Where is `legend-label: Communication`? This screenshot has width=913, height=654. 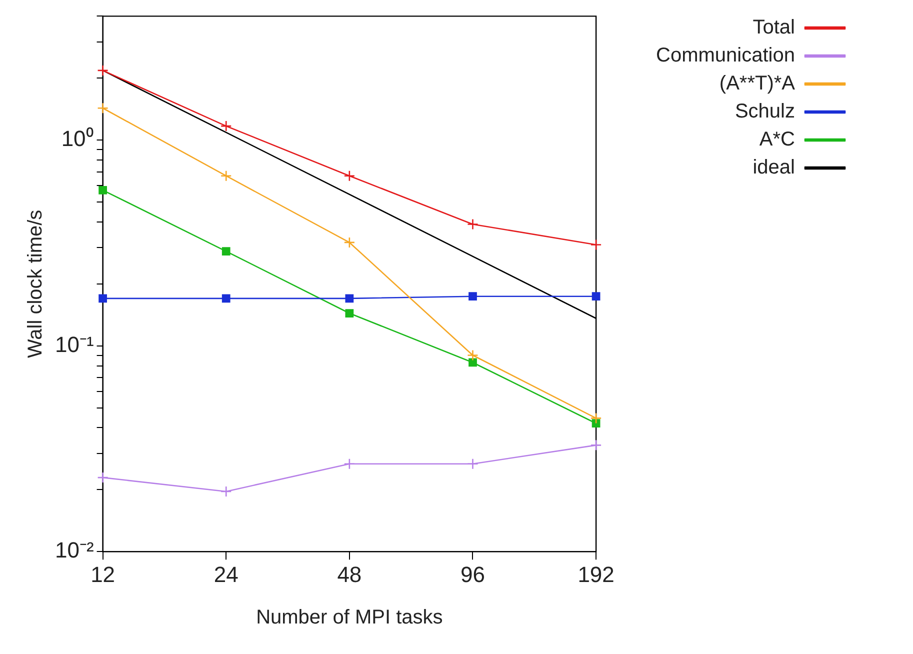
legend-label: Communication is located at coordinates (725, 55).